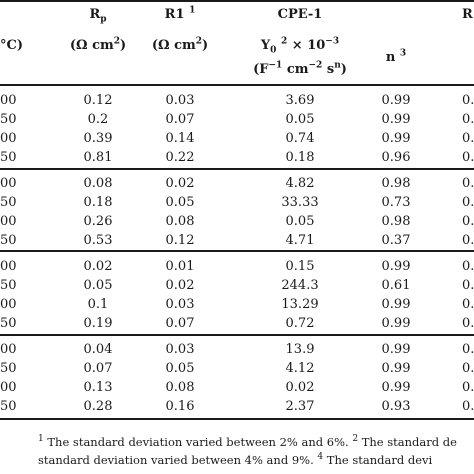 The width and height of the screenshot is (474, 474). Describe the element at coordinates (396, 157) in the screenshot. I see `cell-n: 0.96` at that location.